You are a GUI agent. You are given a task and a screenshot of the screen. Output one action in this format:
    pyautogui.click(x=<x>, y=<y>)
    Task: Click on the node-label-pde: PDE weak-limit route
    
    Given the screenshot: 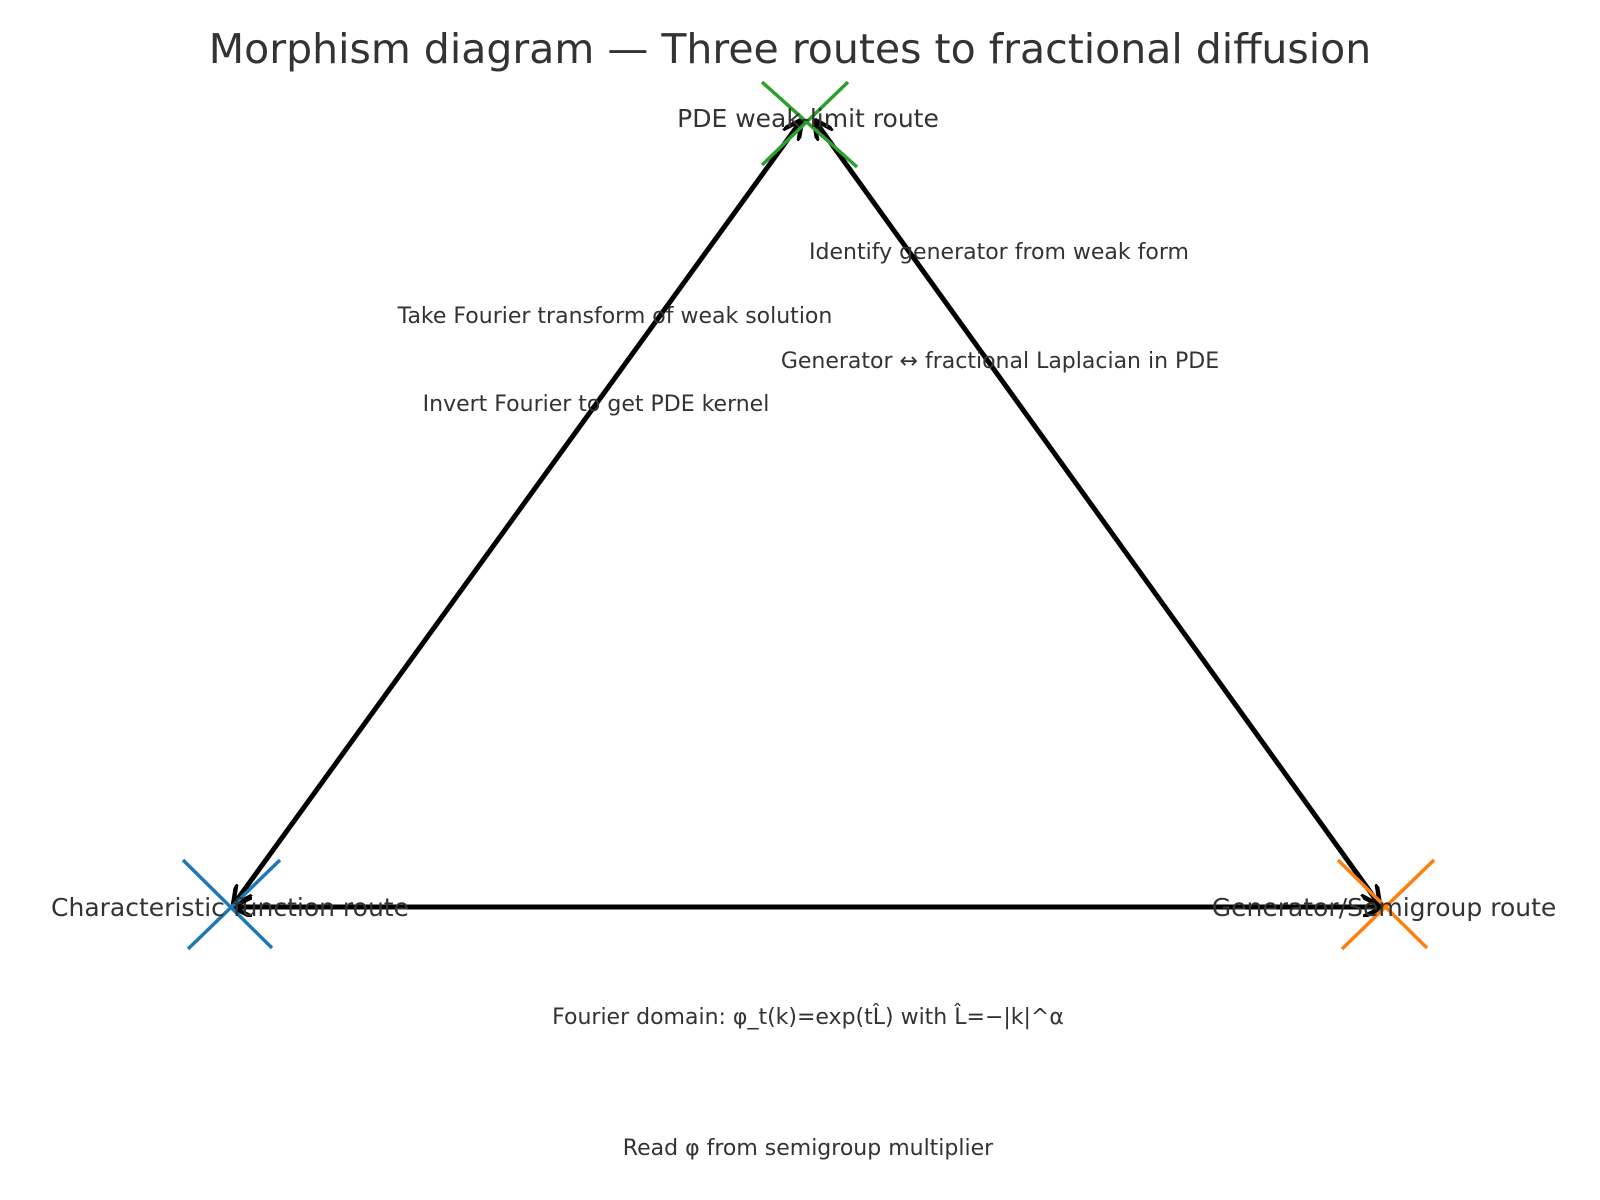 What is the action you would take?
    pyautogui.click(x=808, y=118)
    